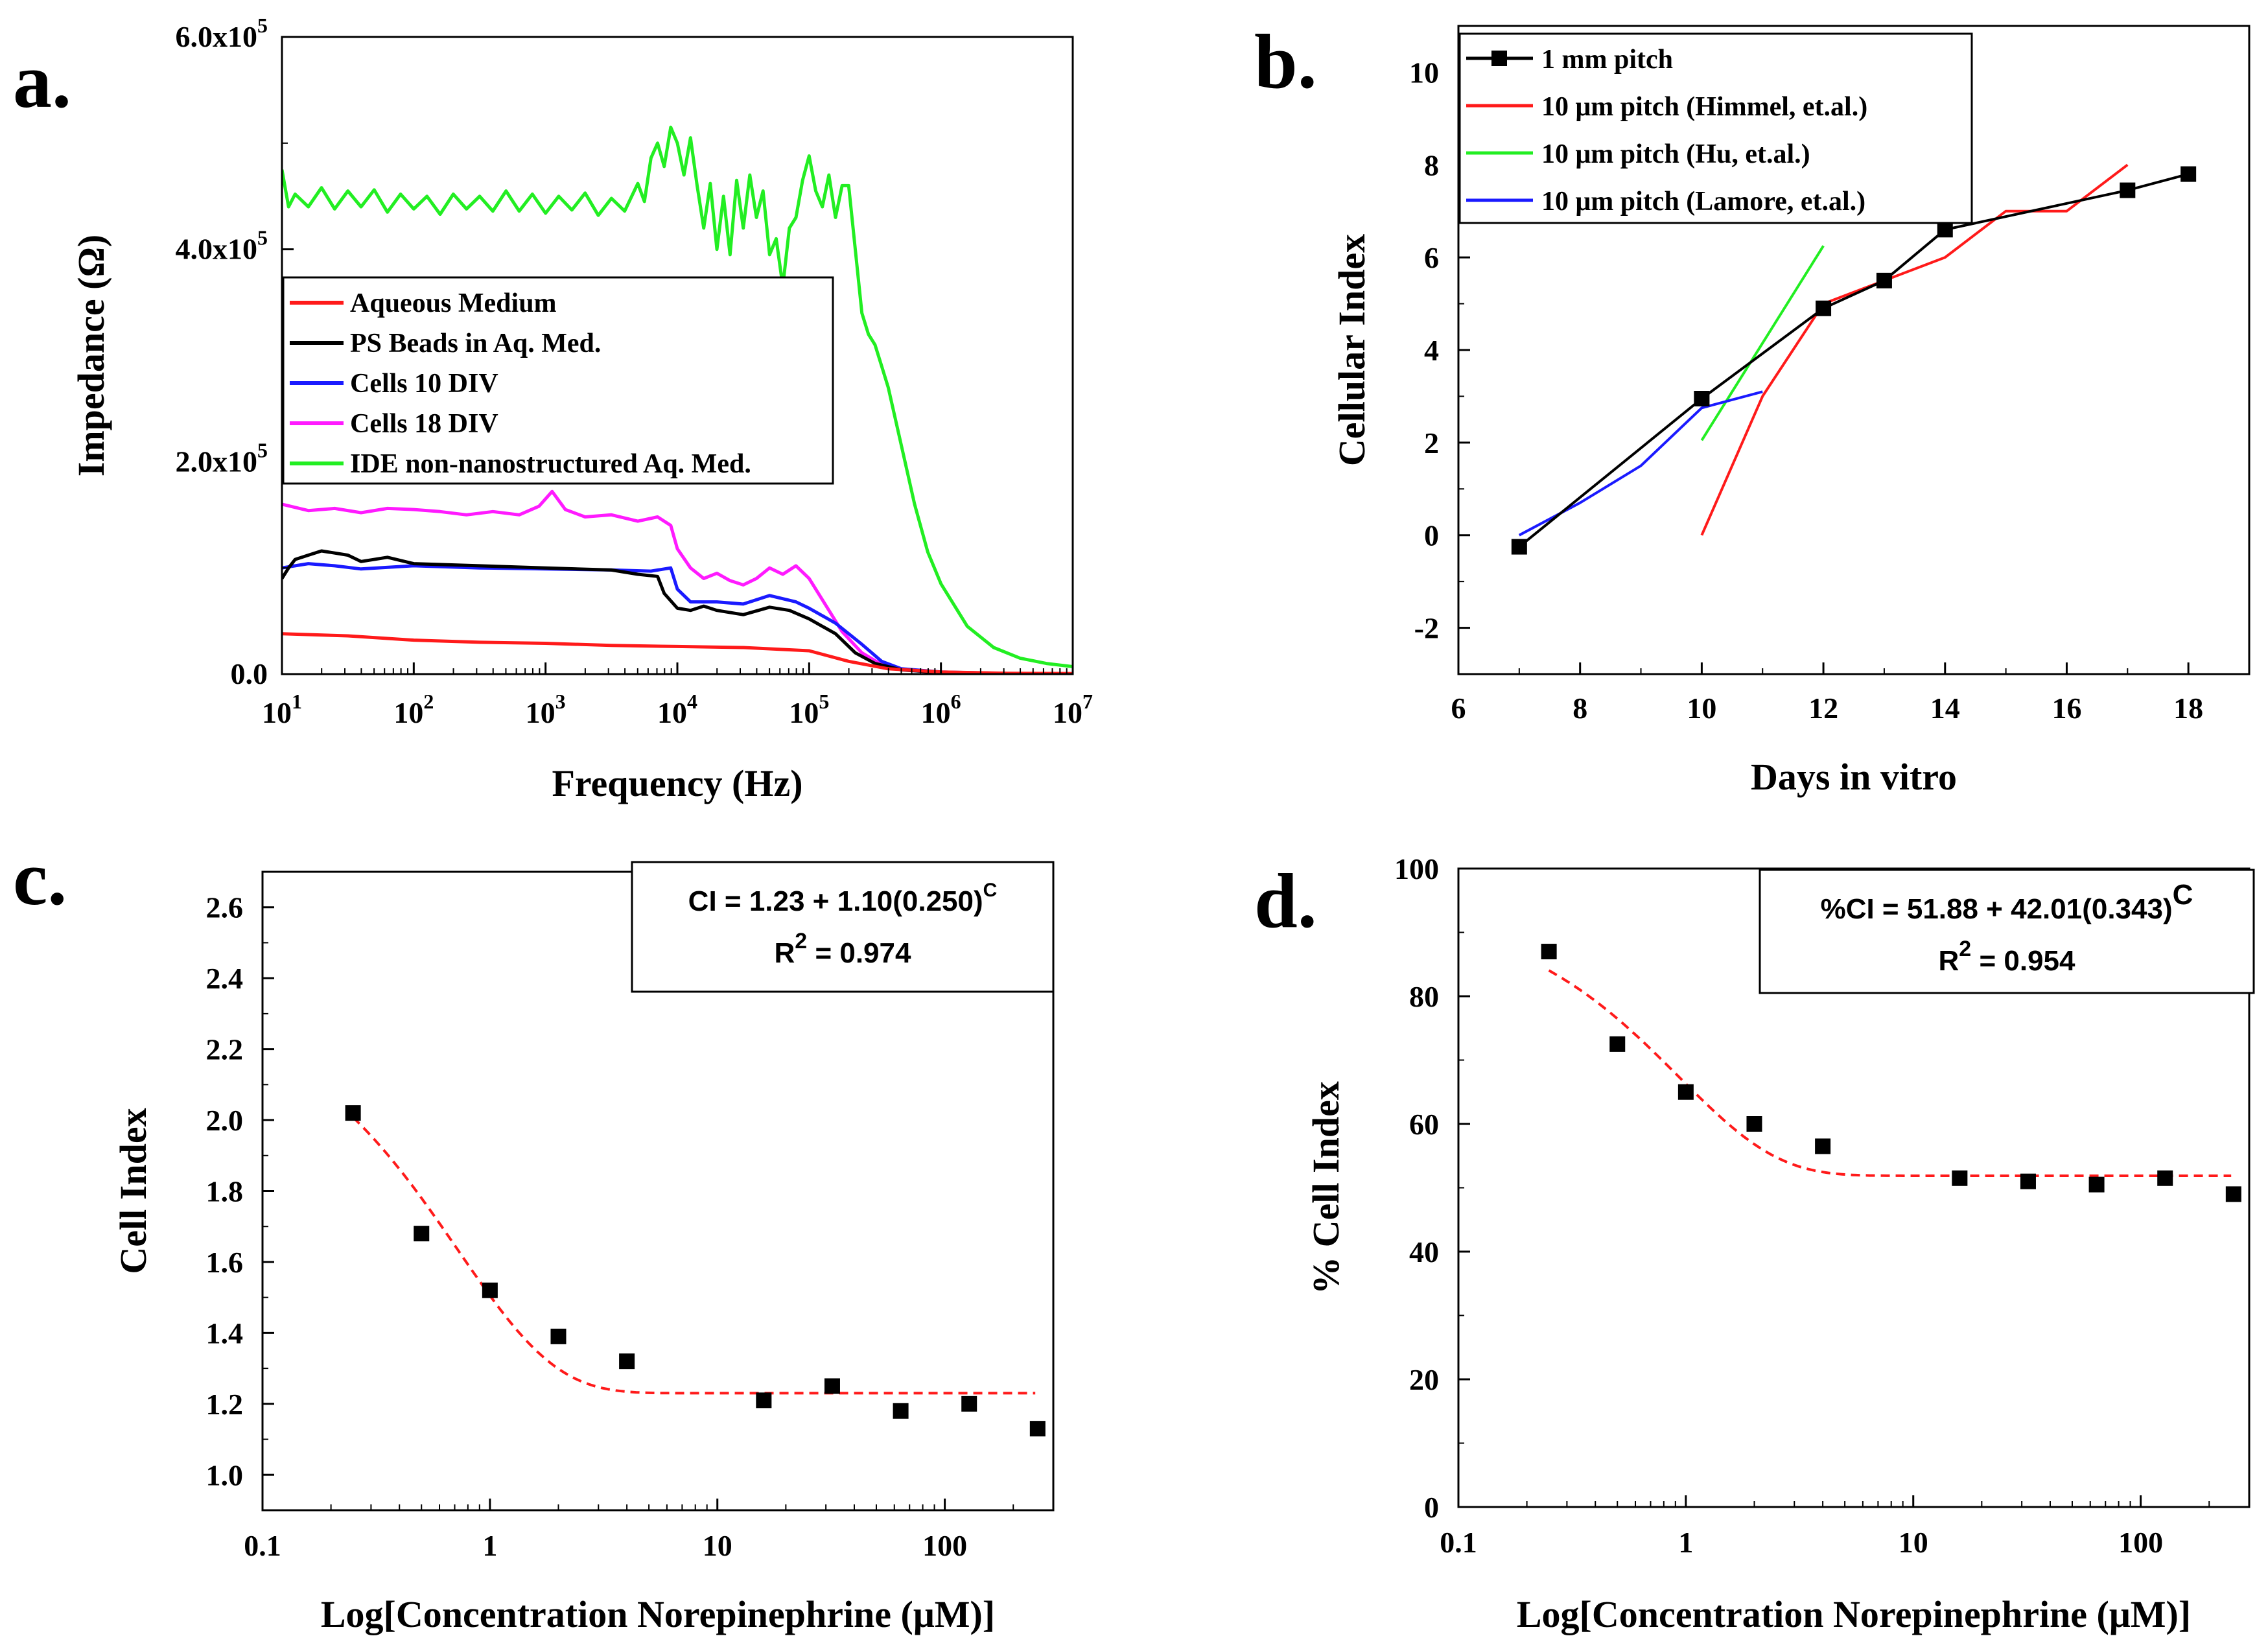 The image size is (2268, 1647). Describe the element at coordinates (1285, 61) in the screenshot. I see `panel-label-b: b.` at that location.